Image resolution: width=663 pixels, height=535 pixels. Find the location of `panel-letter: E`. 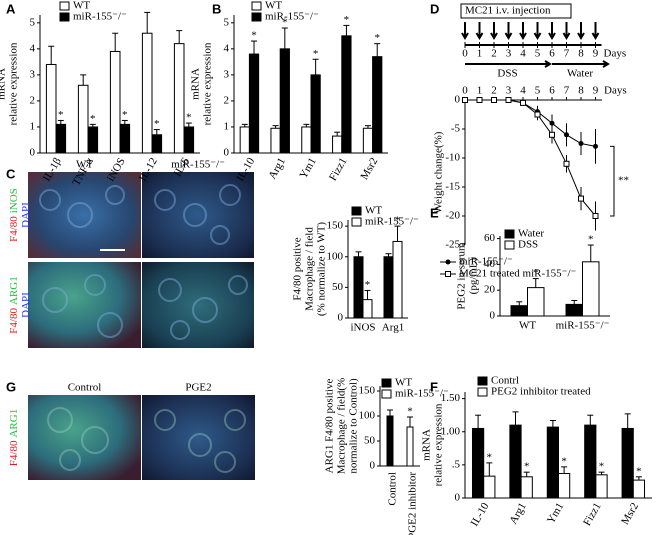

panel-letter: E is located at coordinates (434, 212).